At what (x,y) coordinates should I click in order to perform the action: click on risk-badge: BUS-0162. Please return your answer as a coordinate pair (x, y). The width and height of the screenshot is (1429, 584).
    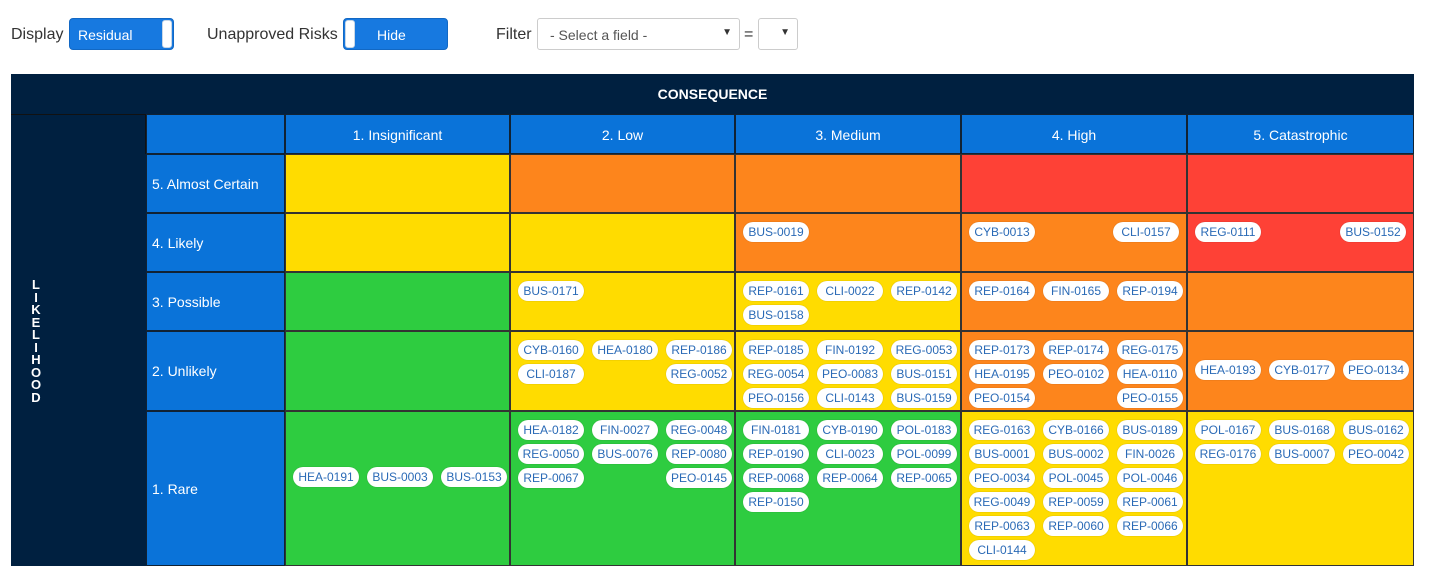
    Looking at the image, I should click on (1376, 430).